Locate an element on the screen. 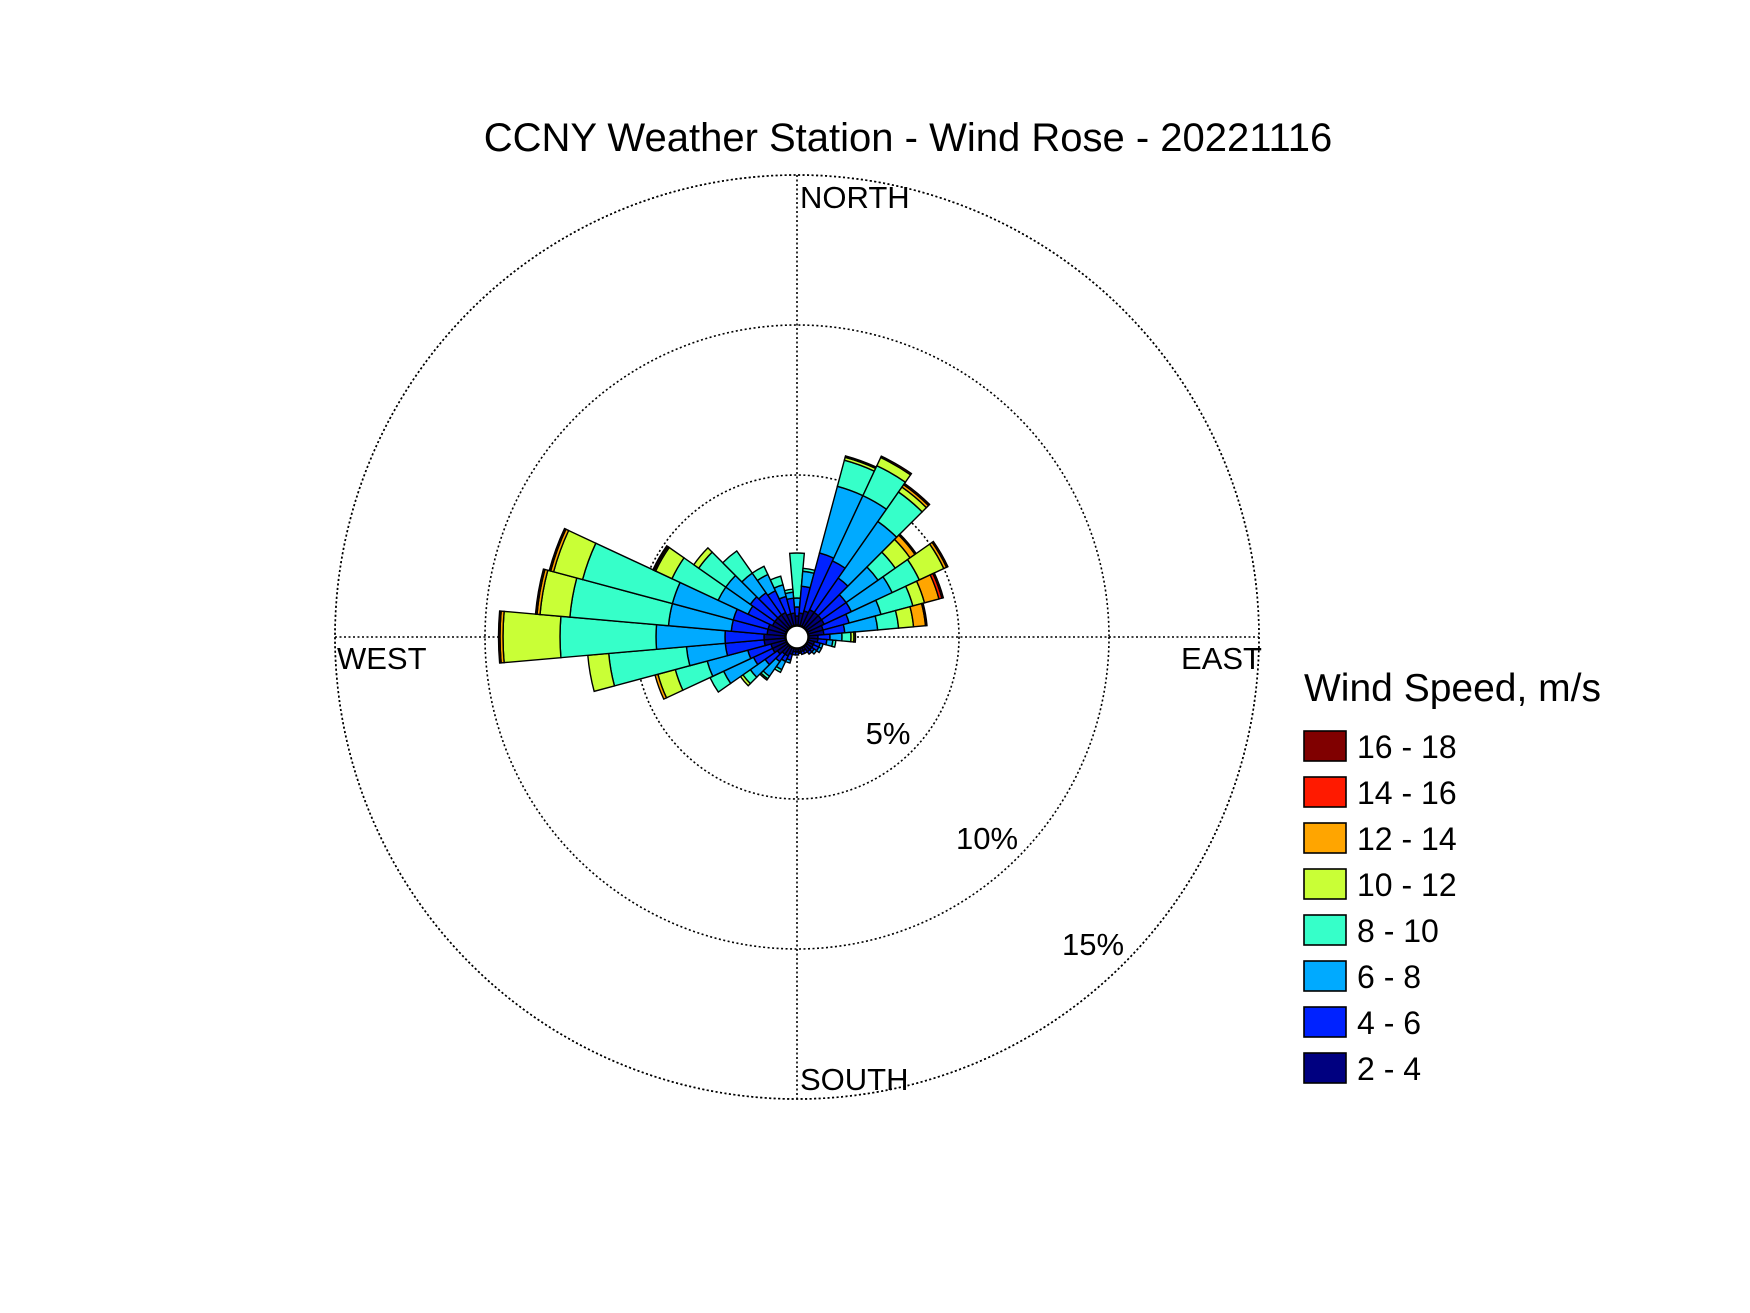  direction-label-south: SOUTH is located at coordinates (854, 1079).